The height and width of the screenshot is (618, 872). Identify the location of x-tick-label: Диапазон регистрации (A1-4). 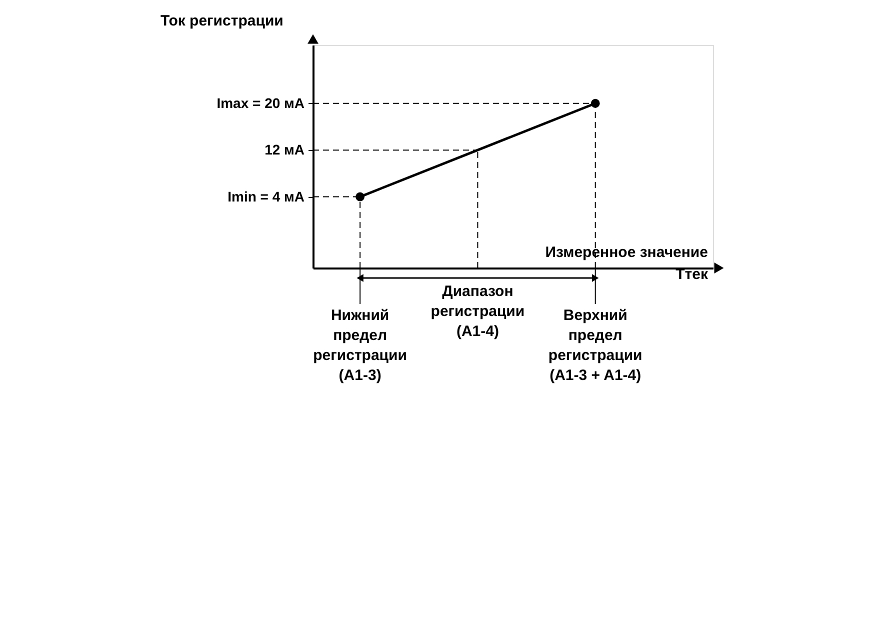
(477, 311).